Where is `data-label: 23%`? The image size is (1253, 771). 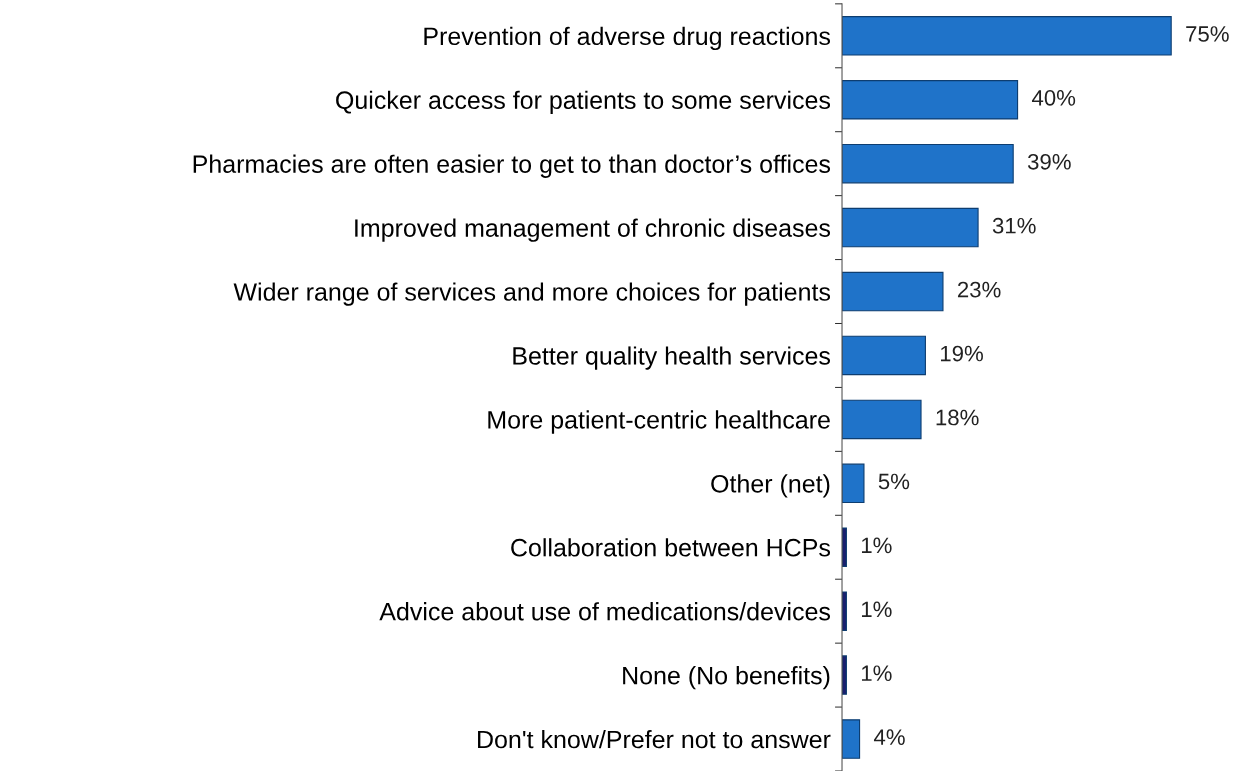
data-label: 23% is located at coordinates (979, 289).